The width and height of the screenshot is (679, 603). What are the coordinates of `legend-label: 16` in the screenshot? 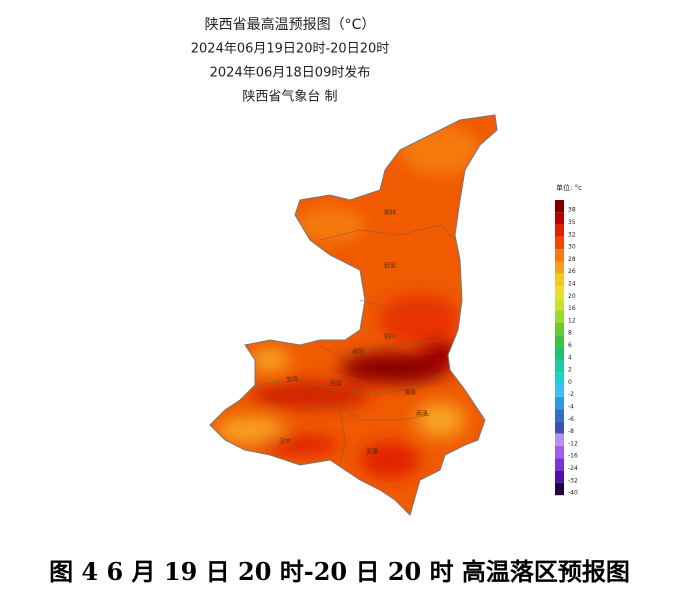 It's located at (572, 308).